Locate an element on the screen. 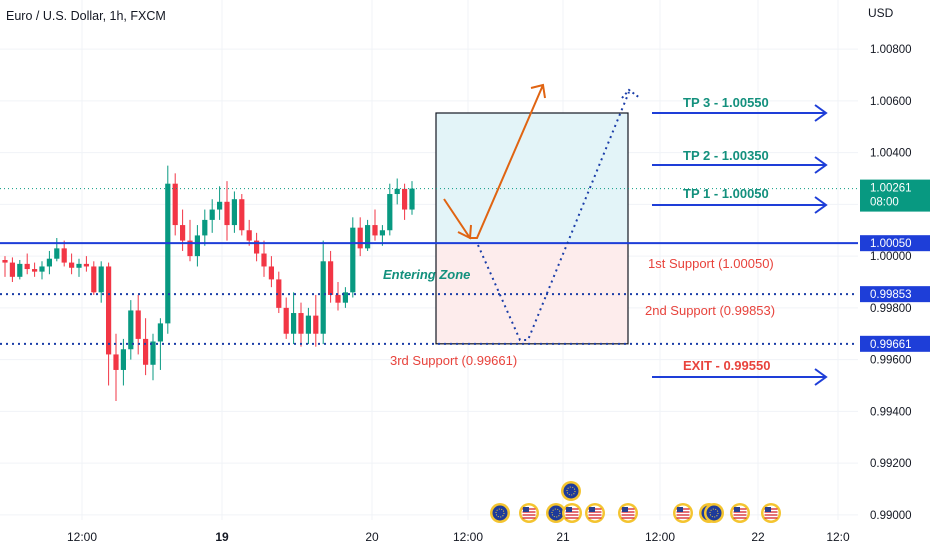 Image resolution: width=932 pixels, height=555 pixels. y-tick-label: 1.00800 is located at coordinates (891, 50).